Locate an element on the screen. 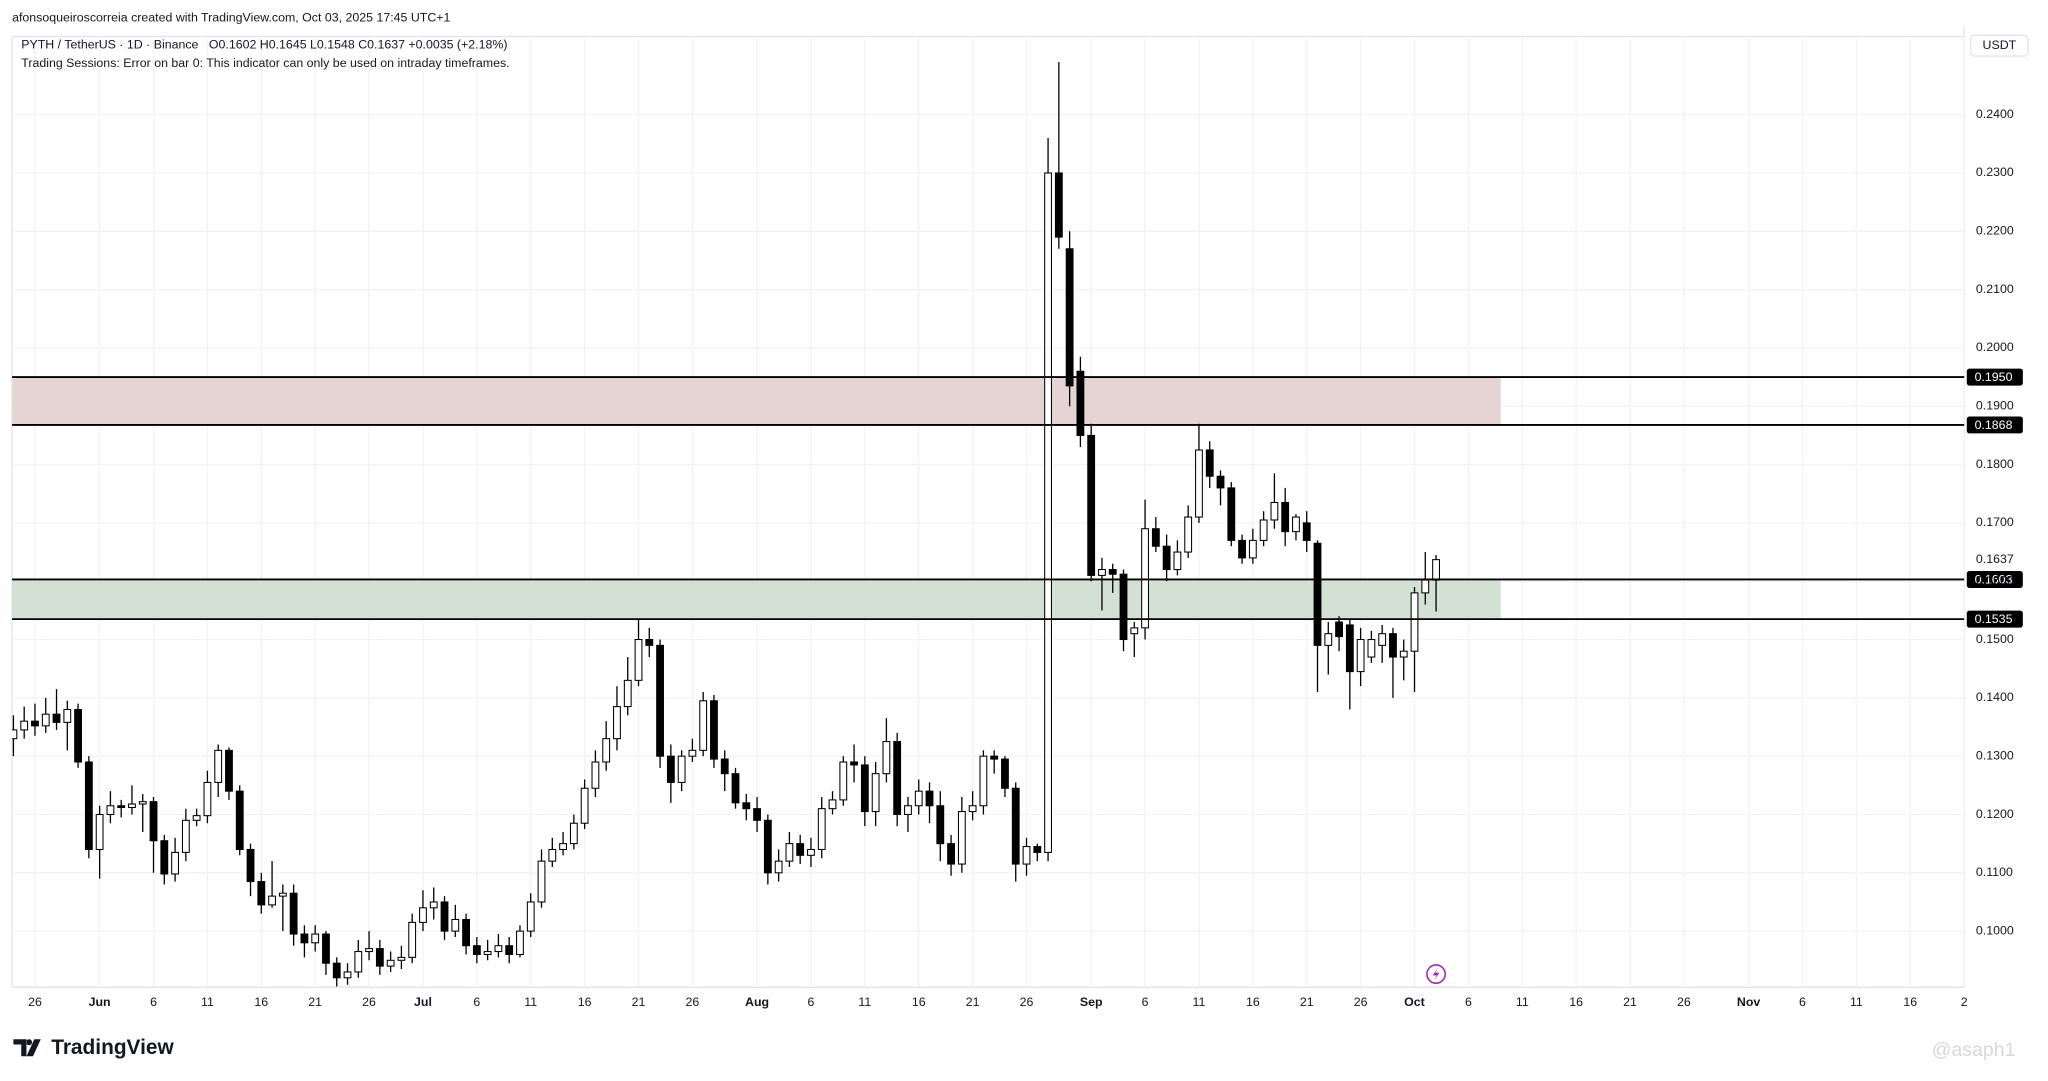 The height and width of the screenshot is (1081, 2048). currency: USDT is located at coordinates (2000, 45).